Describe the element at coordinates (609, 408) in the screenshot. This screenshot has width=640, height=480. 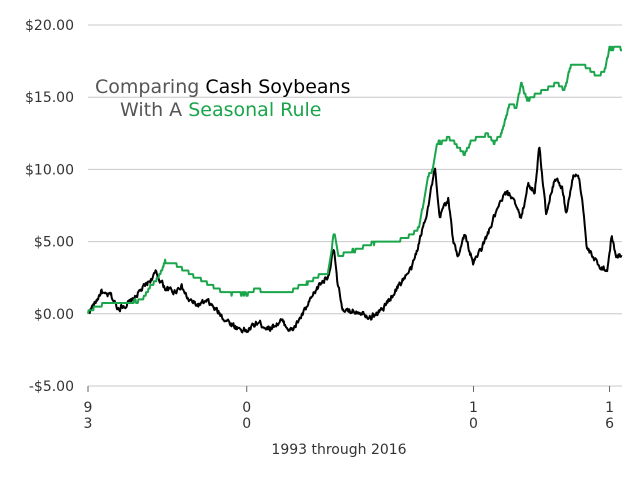
I see `x-tick-label-top-3: 1` at that location.